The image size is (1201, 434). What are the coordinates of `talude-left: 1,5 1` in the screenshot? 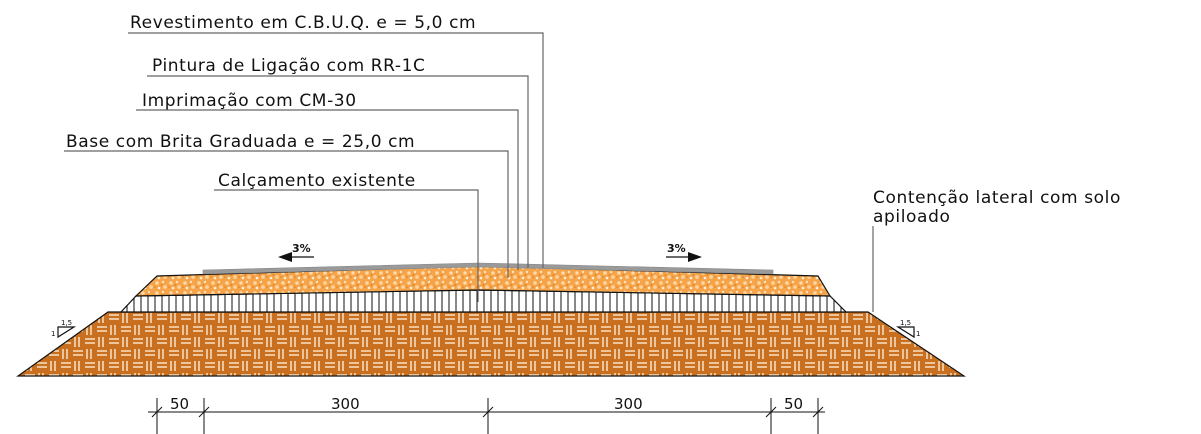 It's located at (64, 329).